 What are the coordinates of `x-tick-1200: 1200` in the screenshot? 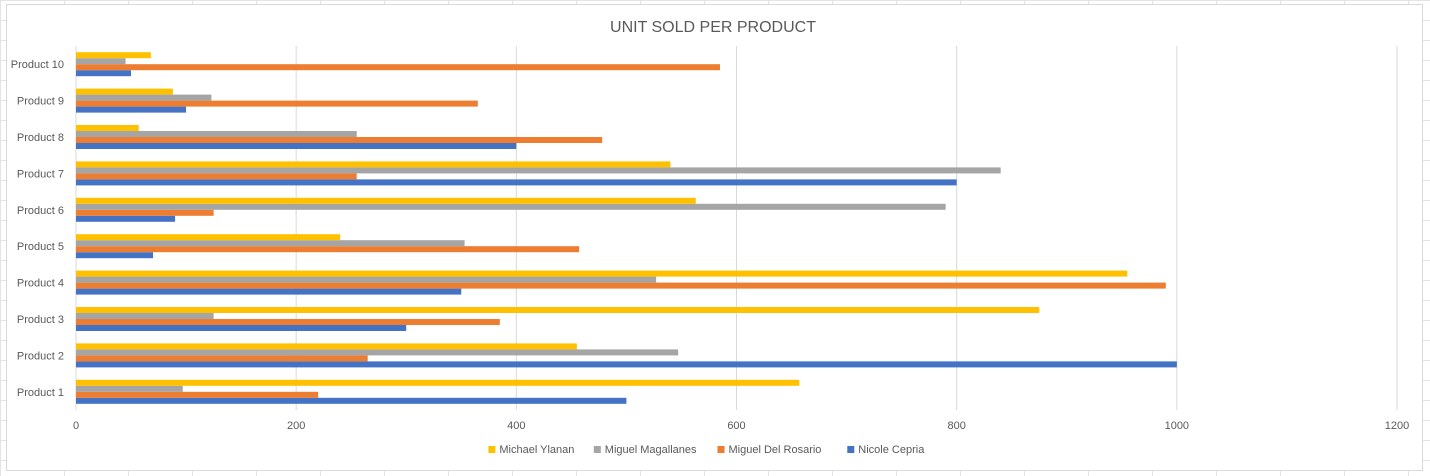 It's located at (1397, 426).